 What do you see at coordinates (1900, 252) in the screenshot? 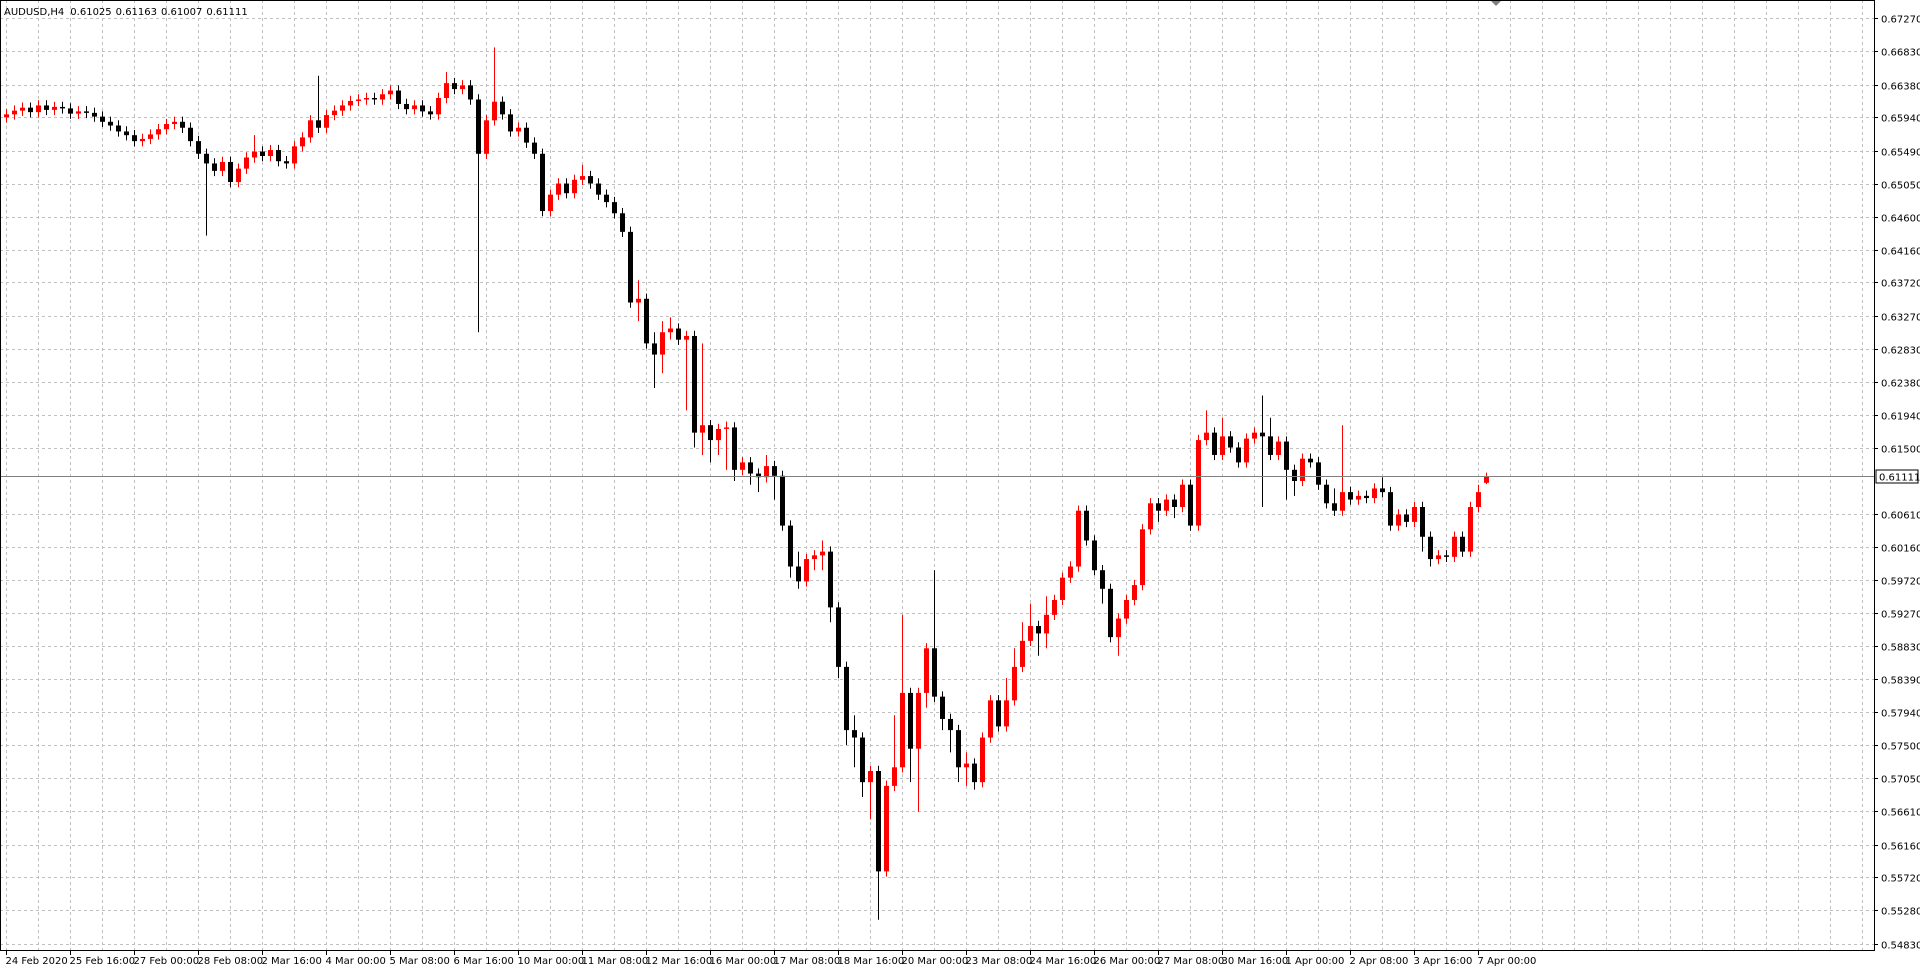
I see `y-tick-label: 0.64160` at bounding box center [1900, 252].